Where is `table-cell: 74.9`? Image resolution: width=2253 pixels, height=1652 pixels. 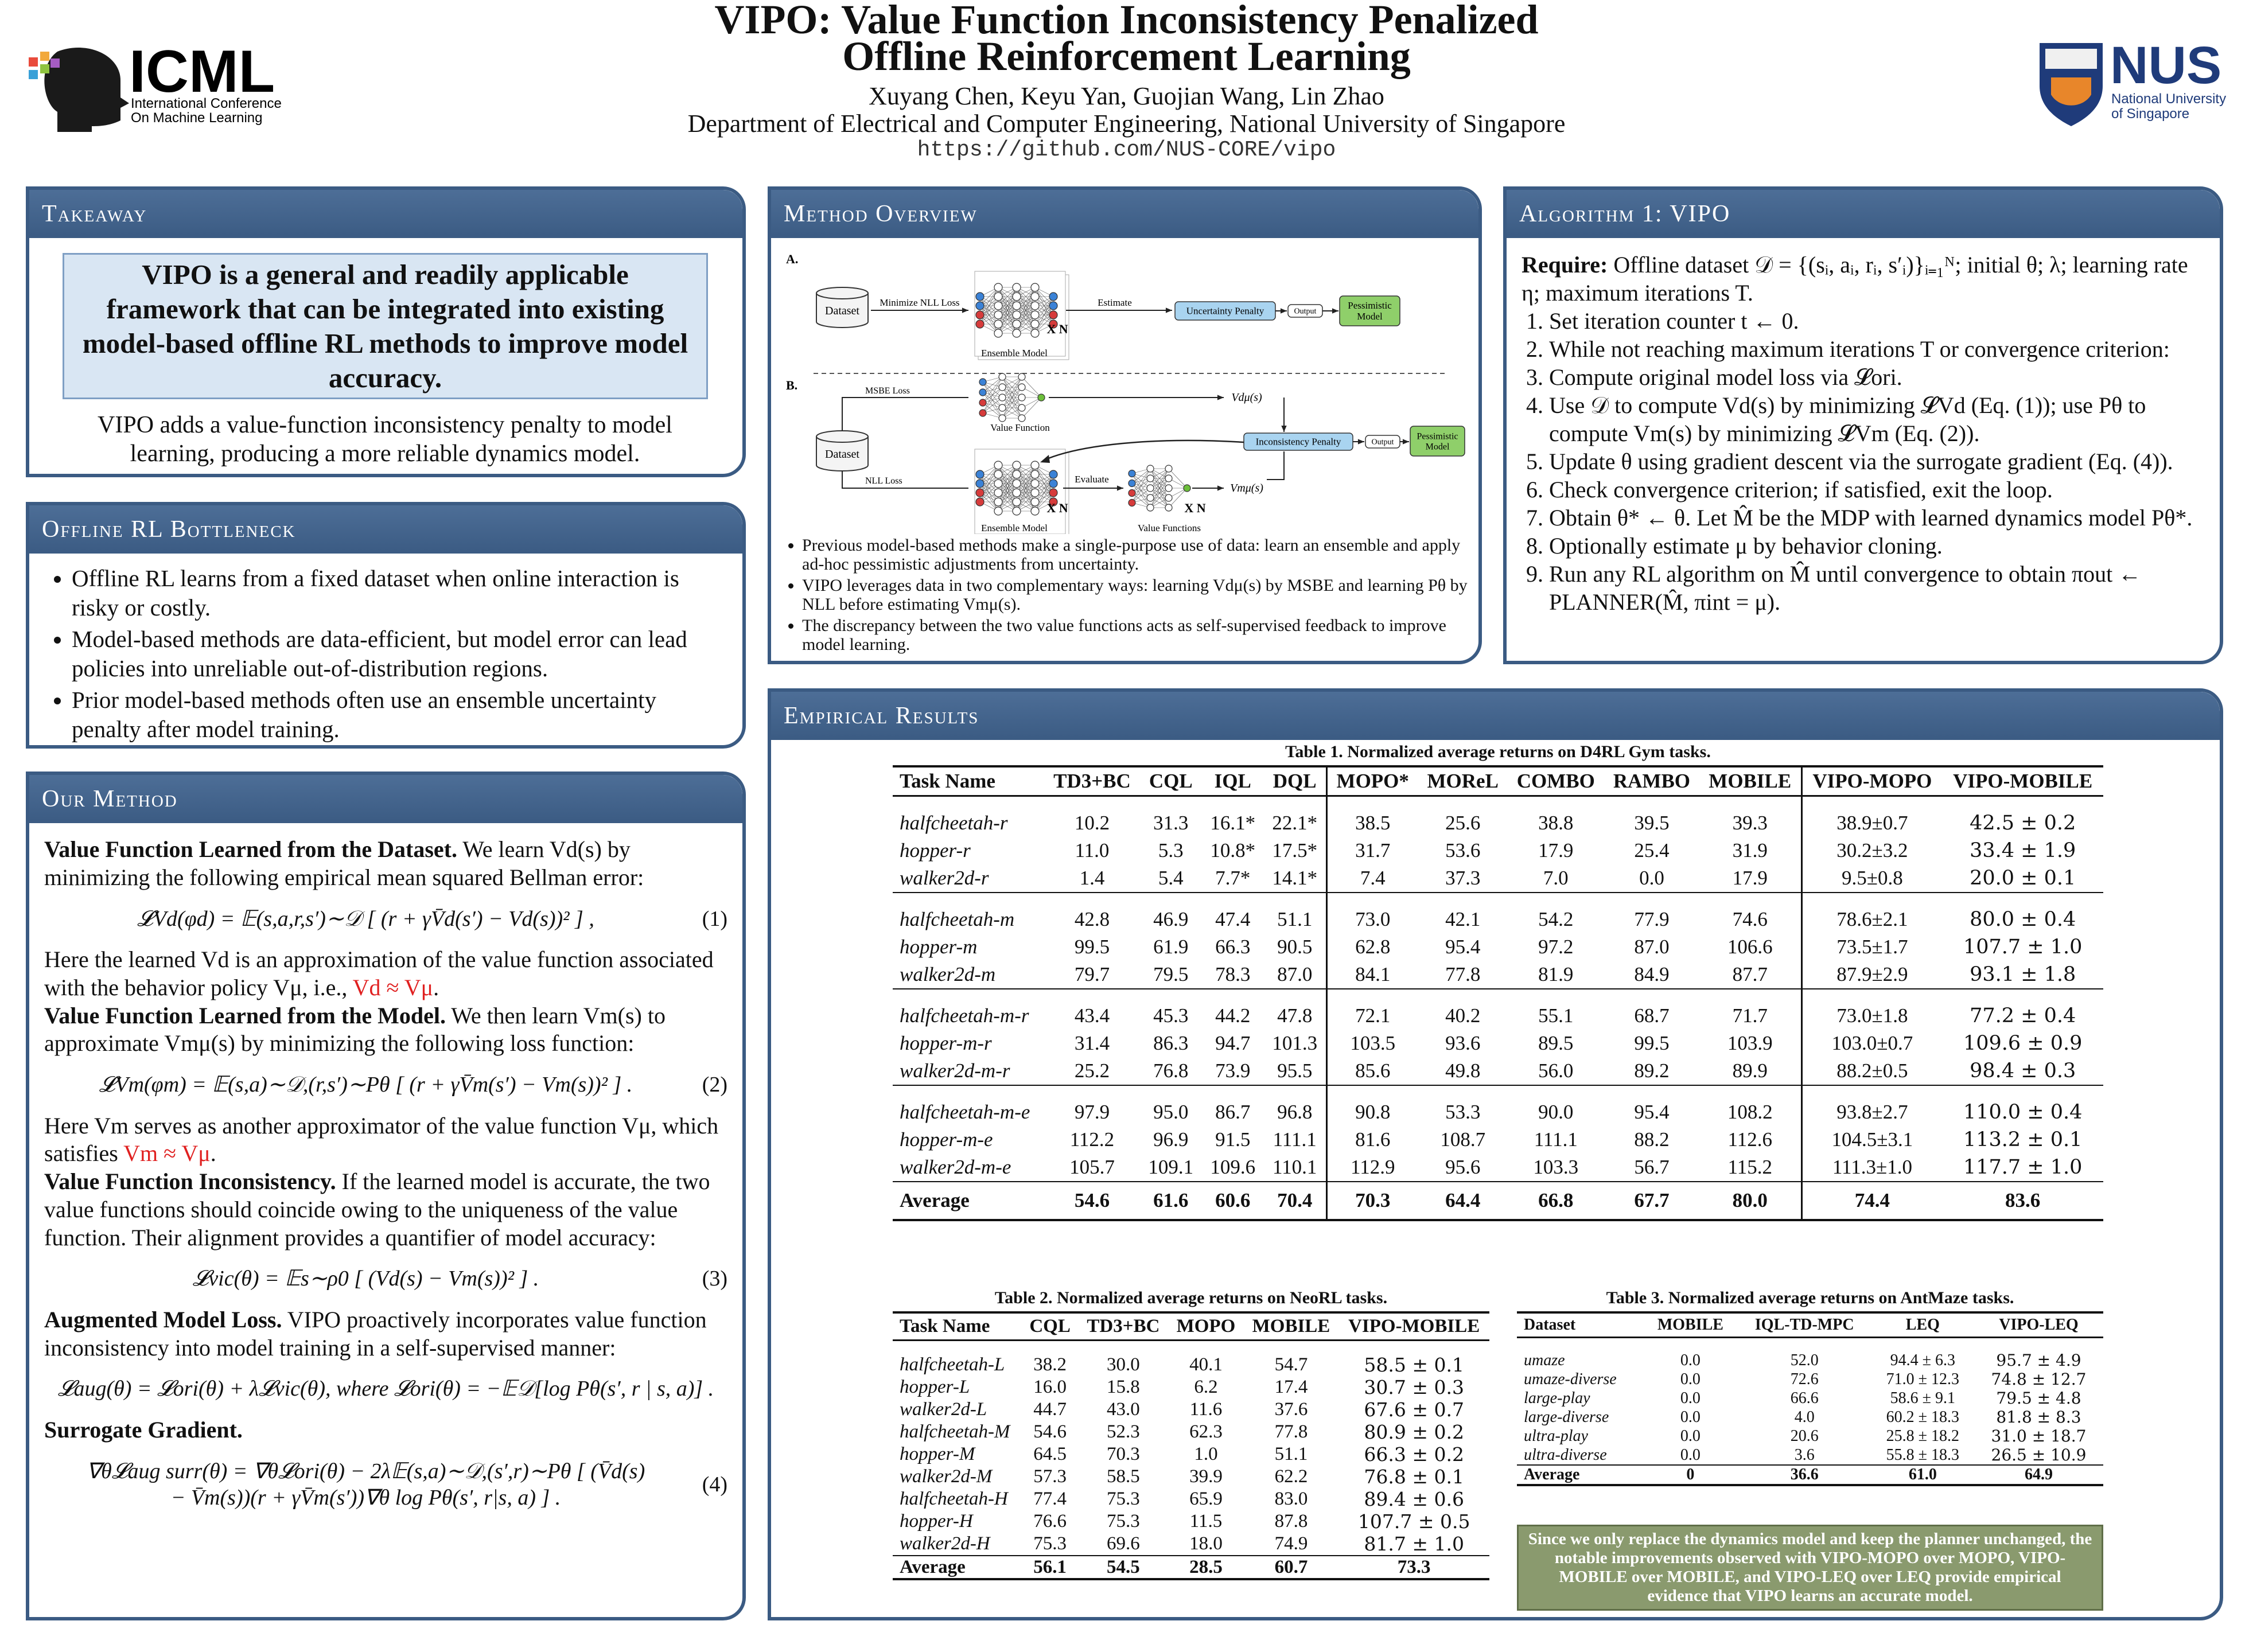 table-cell: 74.9 is located at coordinates (1291, 1543).